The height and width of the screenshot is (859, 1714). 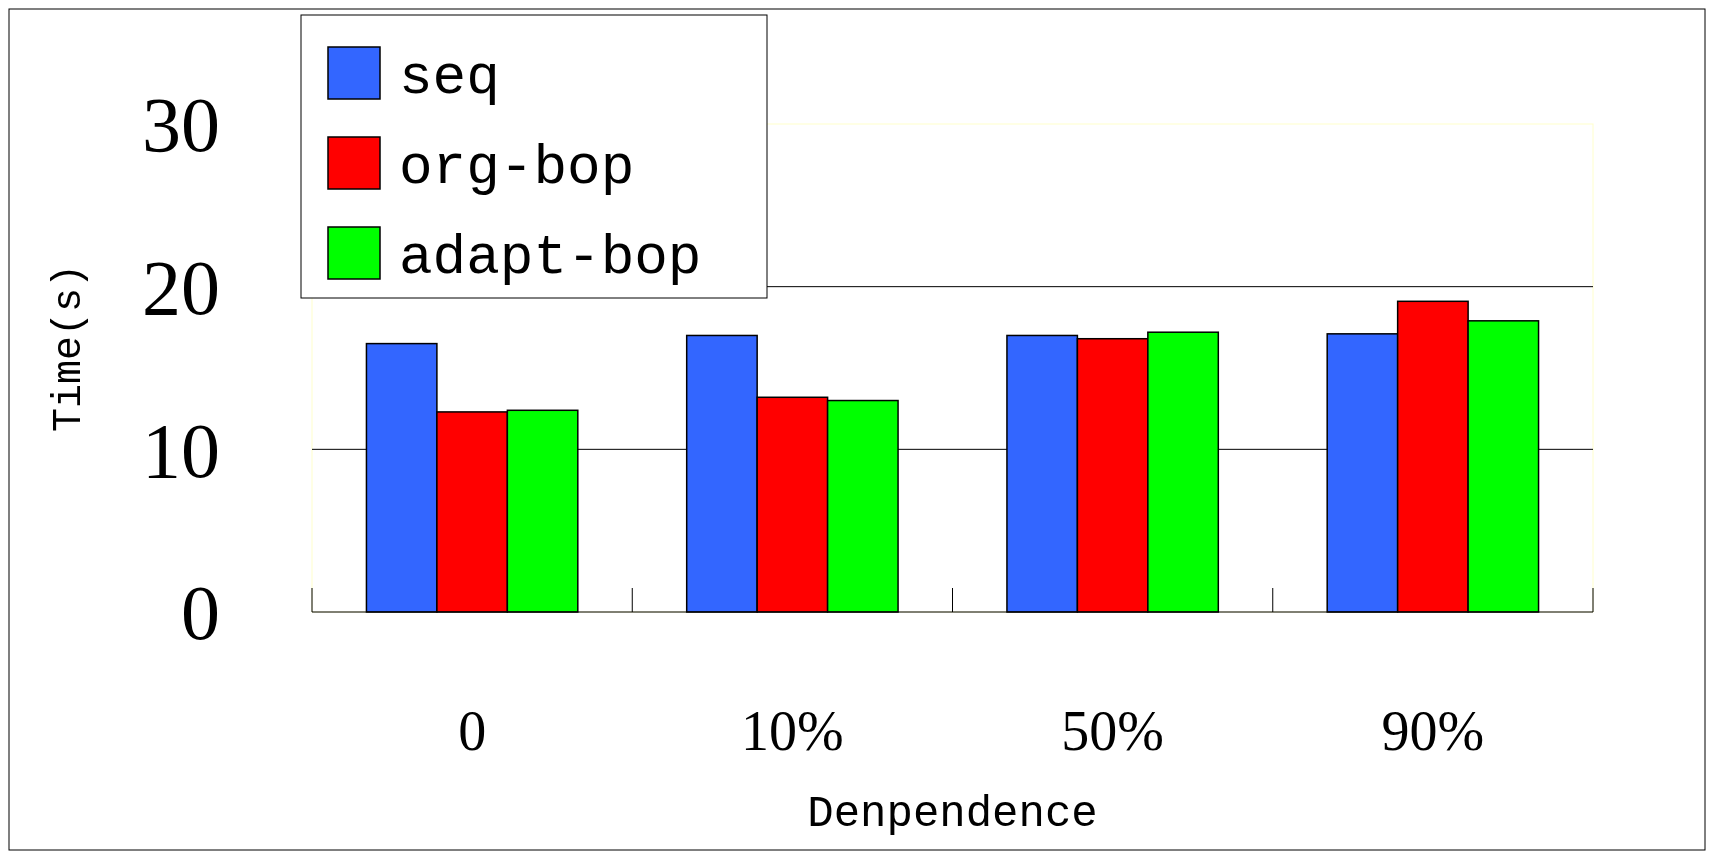 I want to click on y-axis-title: Time(s), so click(x=69, y=348).